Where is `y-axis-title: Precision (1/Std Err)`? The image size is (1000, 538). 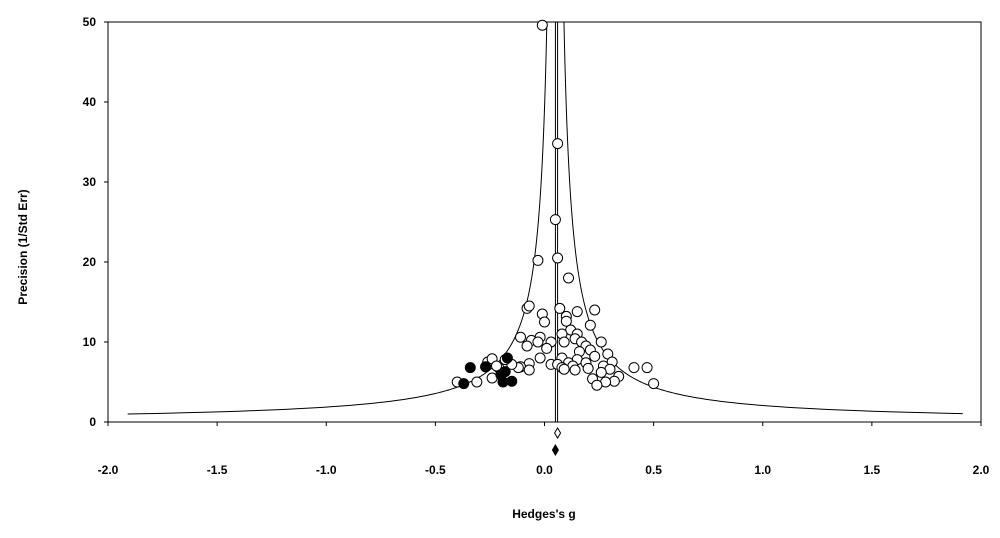
y-axis-title: Precision (1/Std Err) is located at coordinates (23, 246).